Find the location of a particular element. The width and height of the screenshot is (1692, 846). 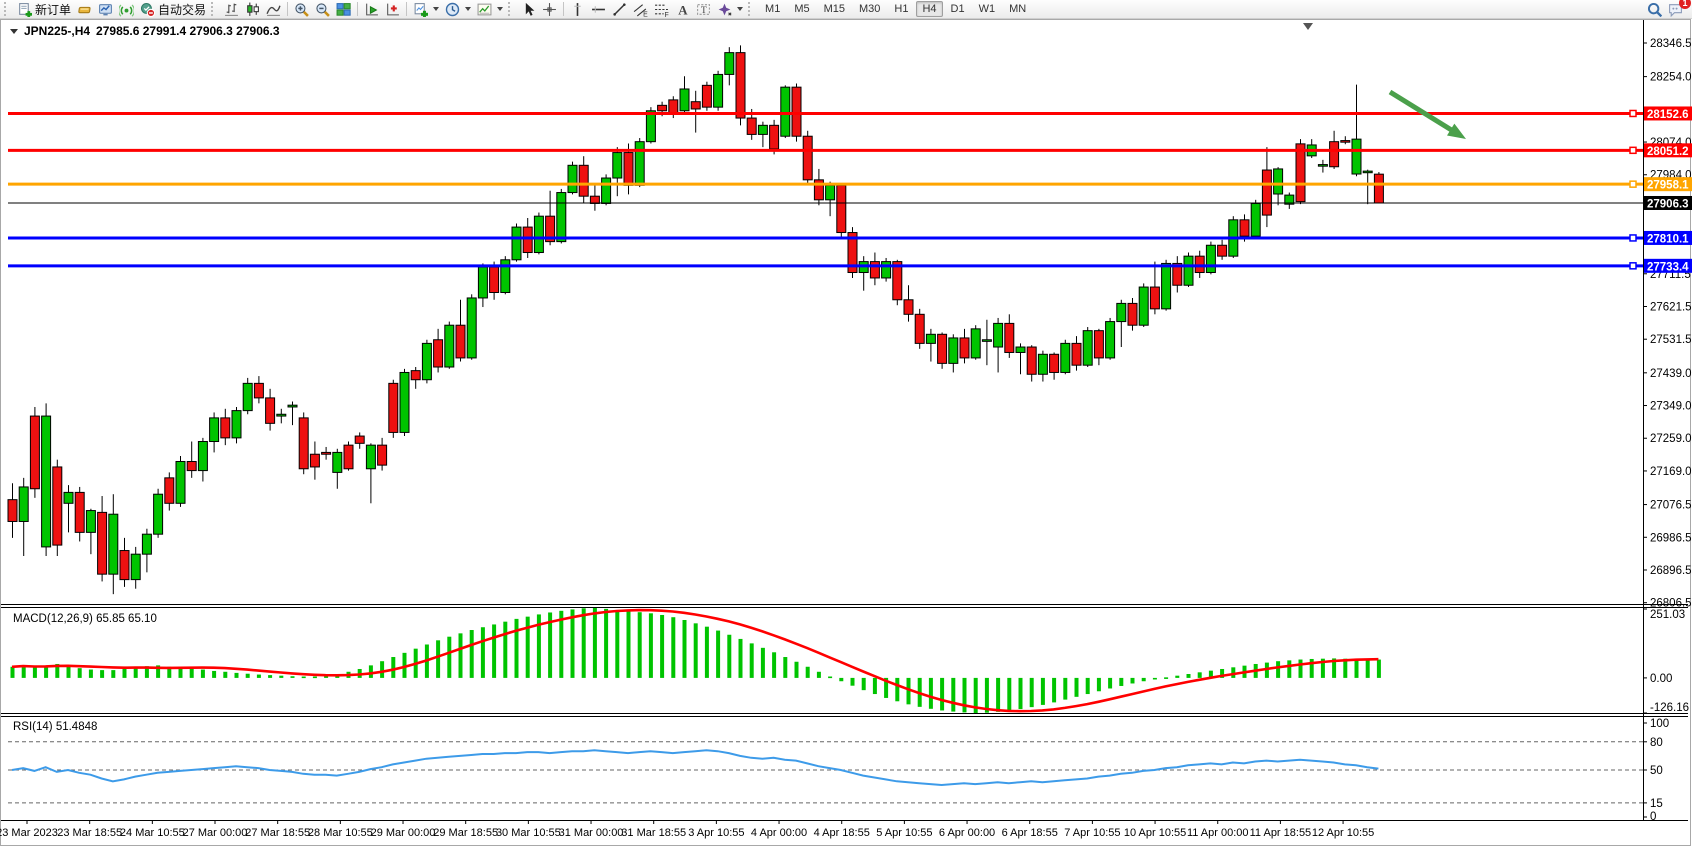

svg-text: 3 Apr 10:55 is located at coordinates (716, 833).